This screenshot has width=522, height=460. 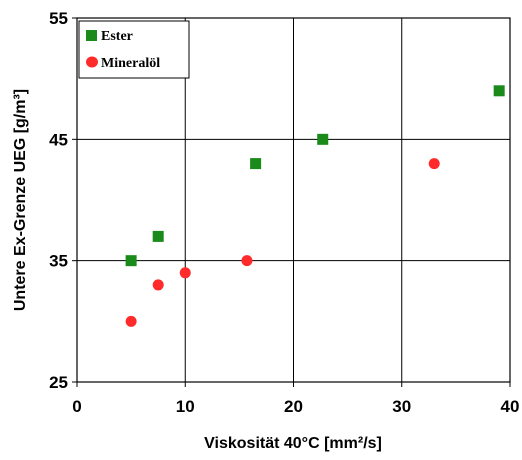 I want to click on y-tick-label: 55, so click(x=58, y=18).